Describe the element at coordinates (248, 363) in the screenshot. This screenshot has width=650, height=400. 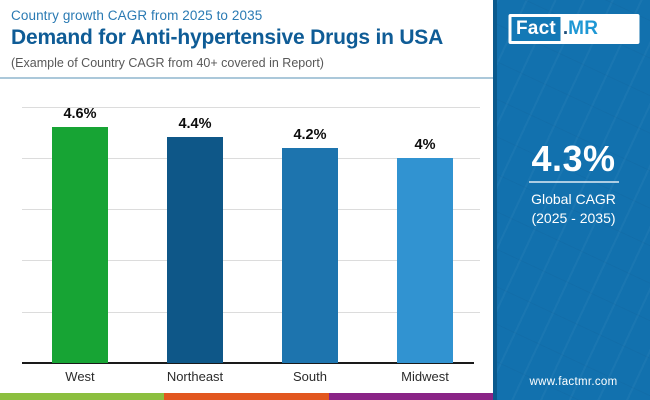
I see `x-axis-line` at that location.